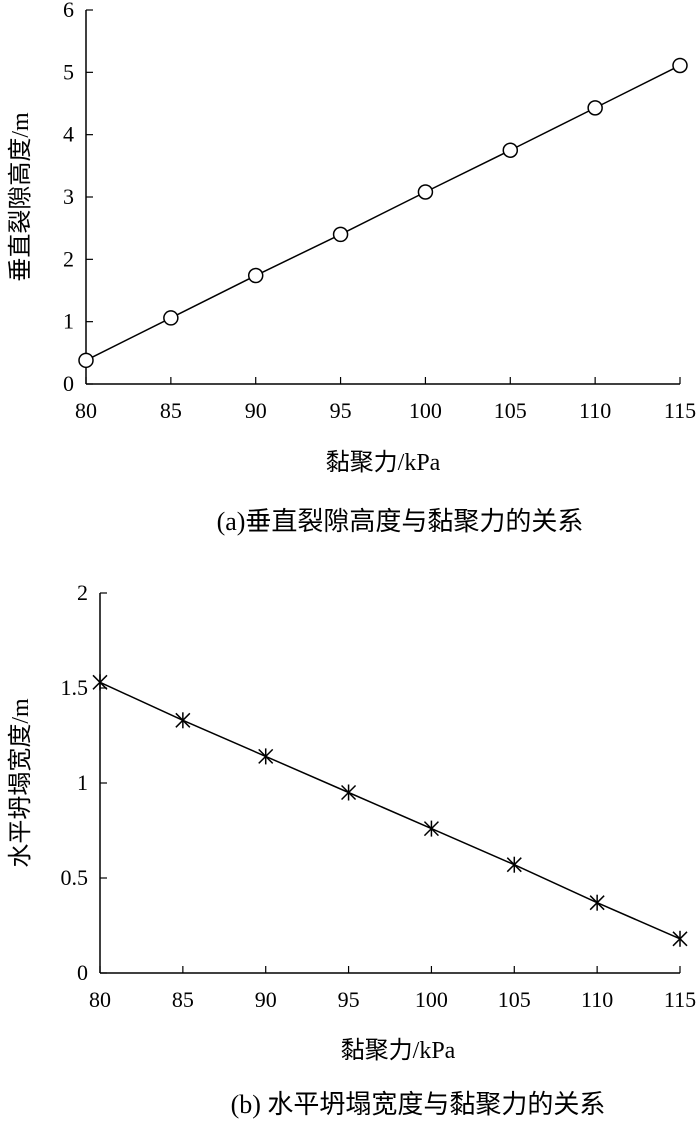 This screenshot has height=1123, width=700. Describe the element at coordinates (20, 783) in the screenshot. I see `chart-b-ylabel: 水平坍塌宽度/m` at that location.